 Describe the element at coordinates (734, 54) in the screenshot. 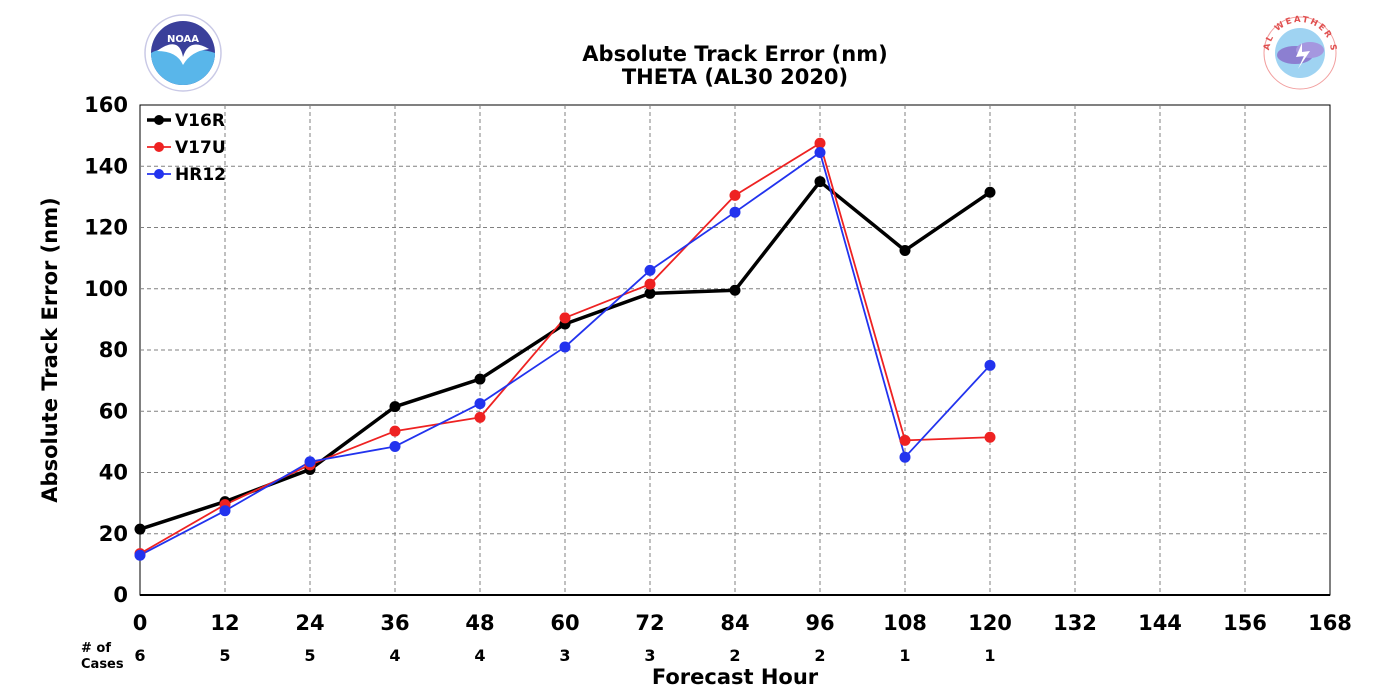

I see `chart-title: Absolute Track Error (nm)` at that location.